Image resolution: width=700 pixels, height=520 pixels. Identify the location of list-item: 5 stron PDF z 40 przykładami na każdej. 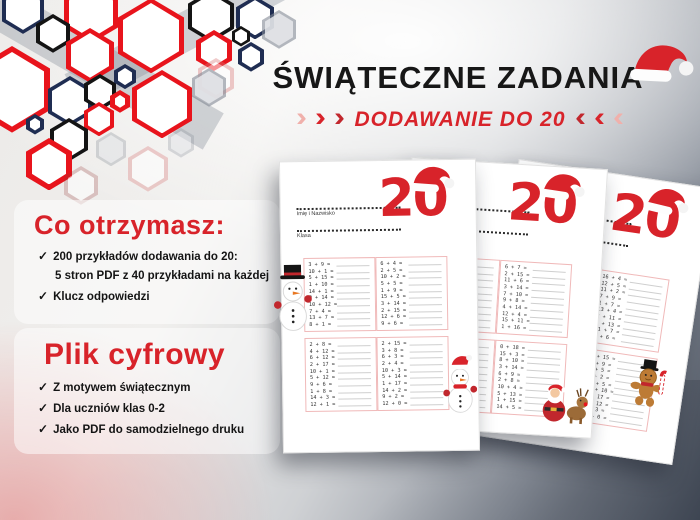
(154, 276).